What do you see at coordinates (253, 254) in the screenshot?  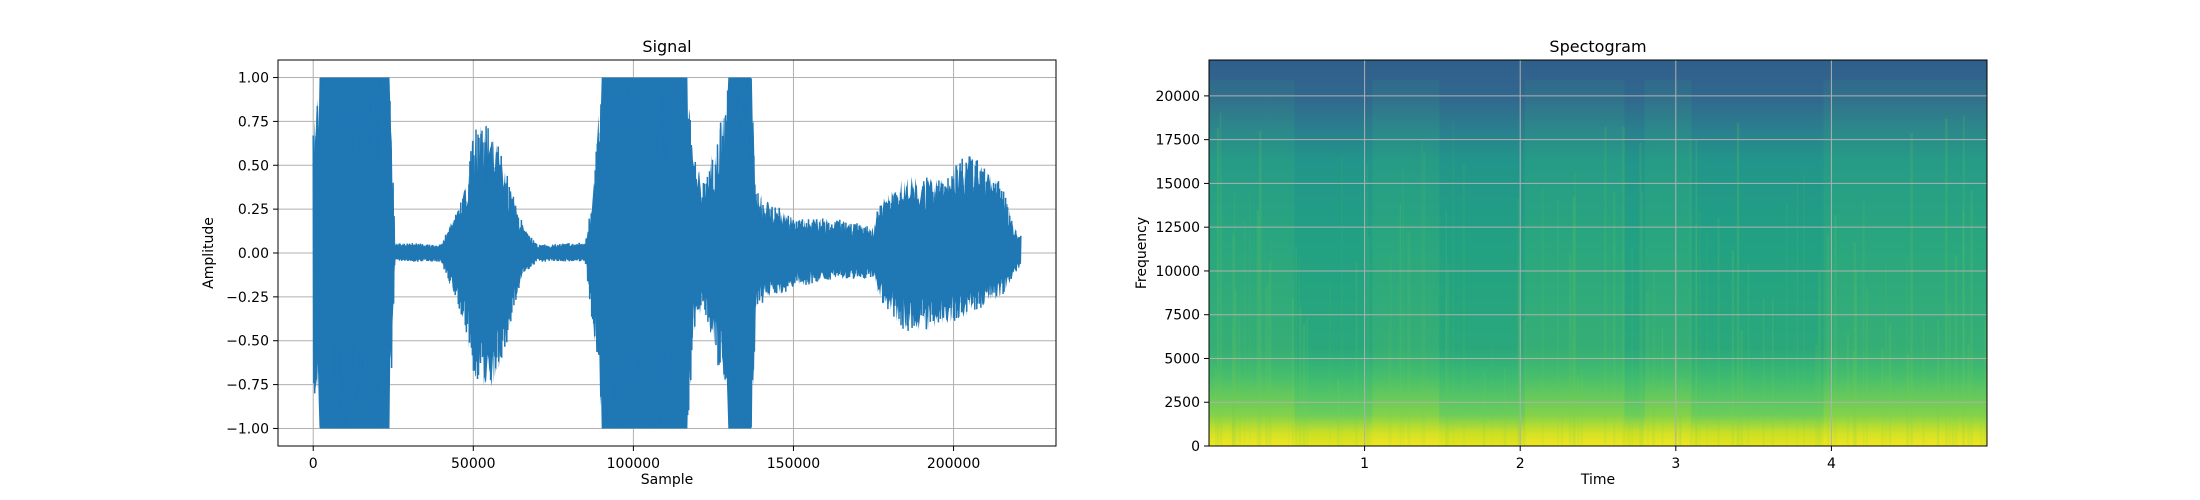 I see `y-tick-label: 0.00` at bounding box center [253, 254].